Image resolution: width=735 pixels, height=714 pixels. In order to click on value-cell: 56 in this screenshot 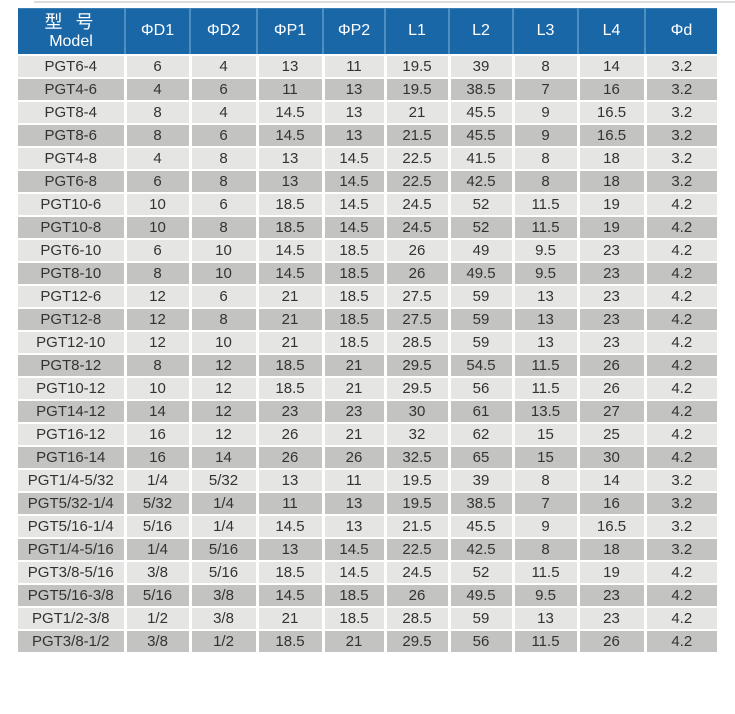, I will do `click(482, 388)`.